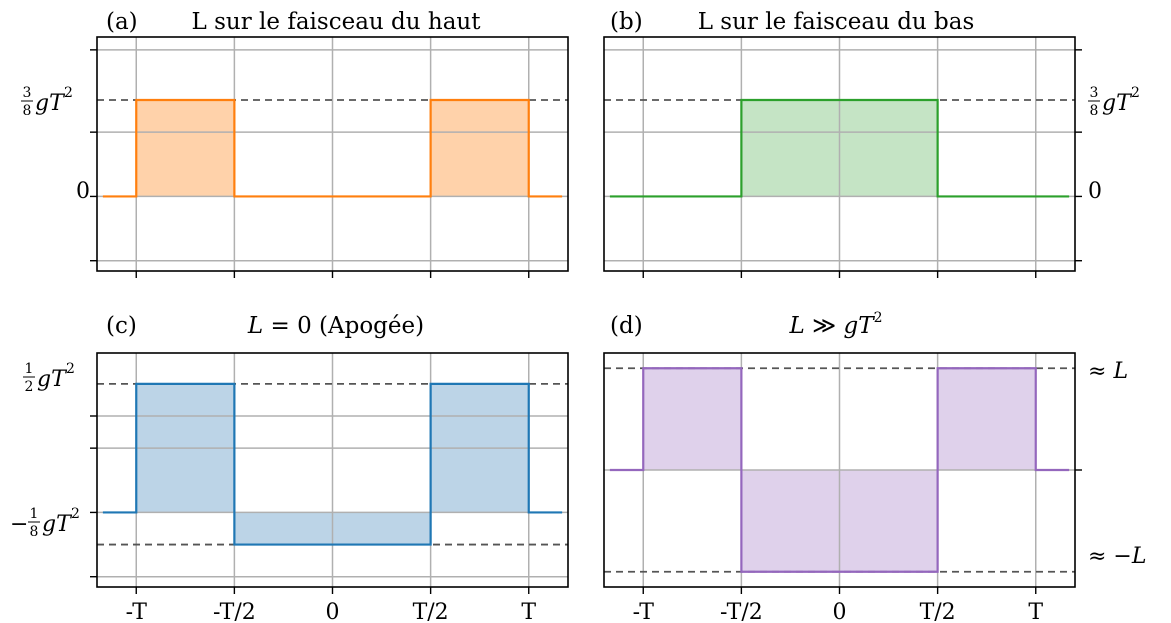 This screenshot has height=623, width=1171. I want to click on ytick-label-text: ≈ −L, so click(1117, 556).